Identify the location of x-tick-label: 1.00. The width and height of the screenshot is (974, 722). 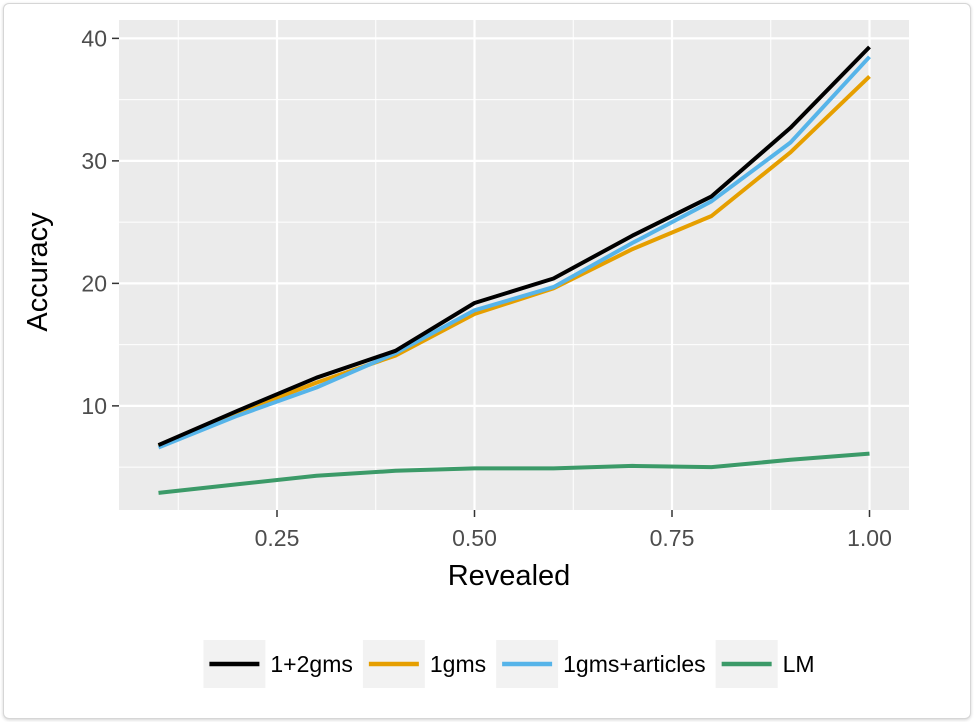
(869, 538).